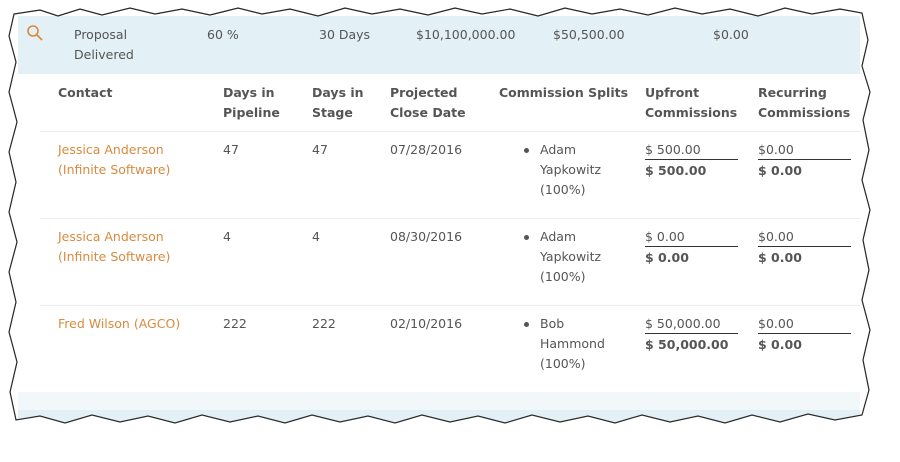  What do you see at coordinates (672, 92) in the screenshot?
I see `col-header-upfront-1: Upfront` at bounding box center [672, 92].